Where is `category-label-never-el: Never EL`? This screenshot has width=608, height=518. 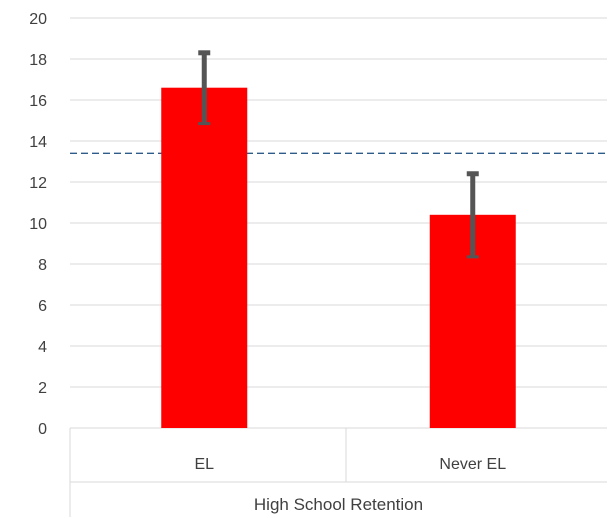 category-label-never-el: Never EL is located at coordinates (472, 464).